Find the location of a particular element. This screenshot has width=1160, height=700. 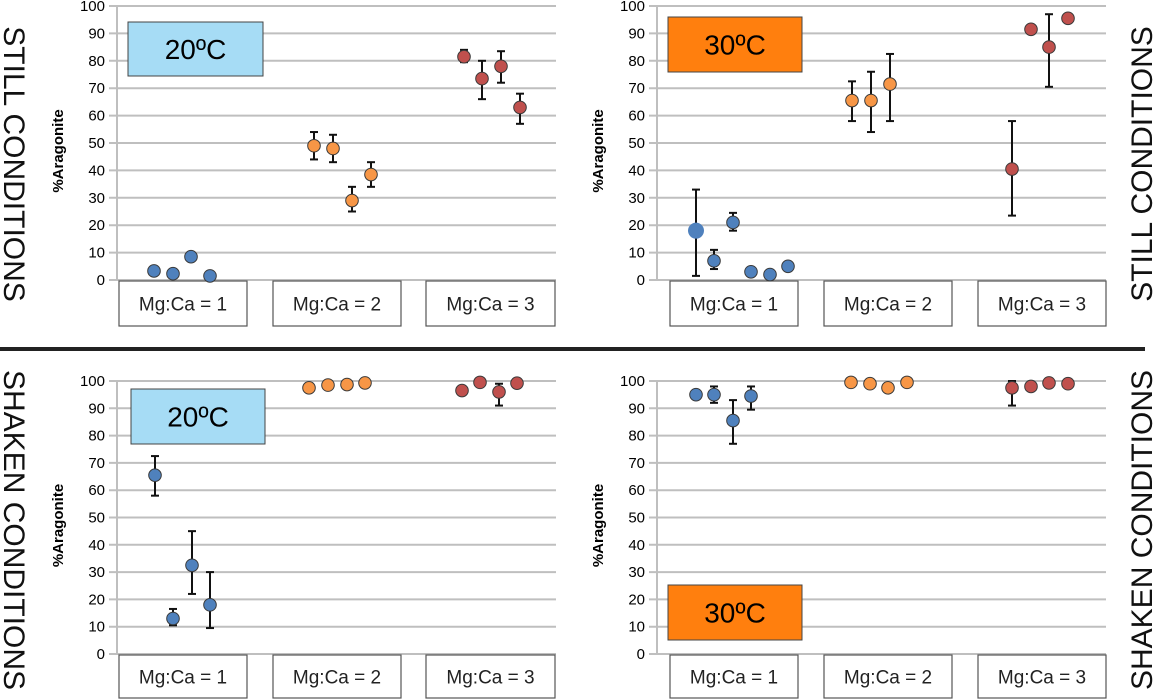

row-label-shaken-left: SHAKEN CONDITIONS is located at coordinates (15, 530).